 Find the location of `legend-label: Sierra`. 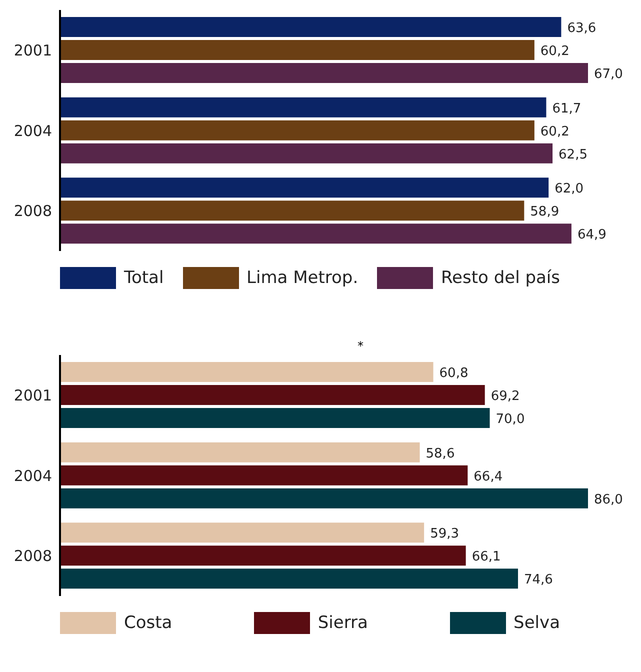

legend-label: Sierra is located at coordinates (343, 623).